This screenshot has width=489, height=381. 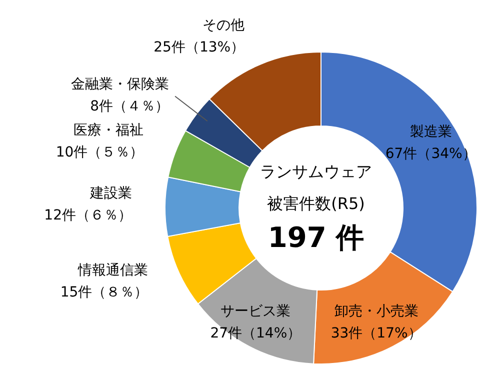 What do you see at coordinates (109, 130) in the screenshot?
I see `slice-label: 医療・福祉` at bounding box center [109, 130].